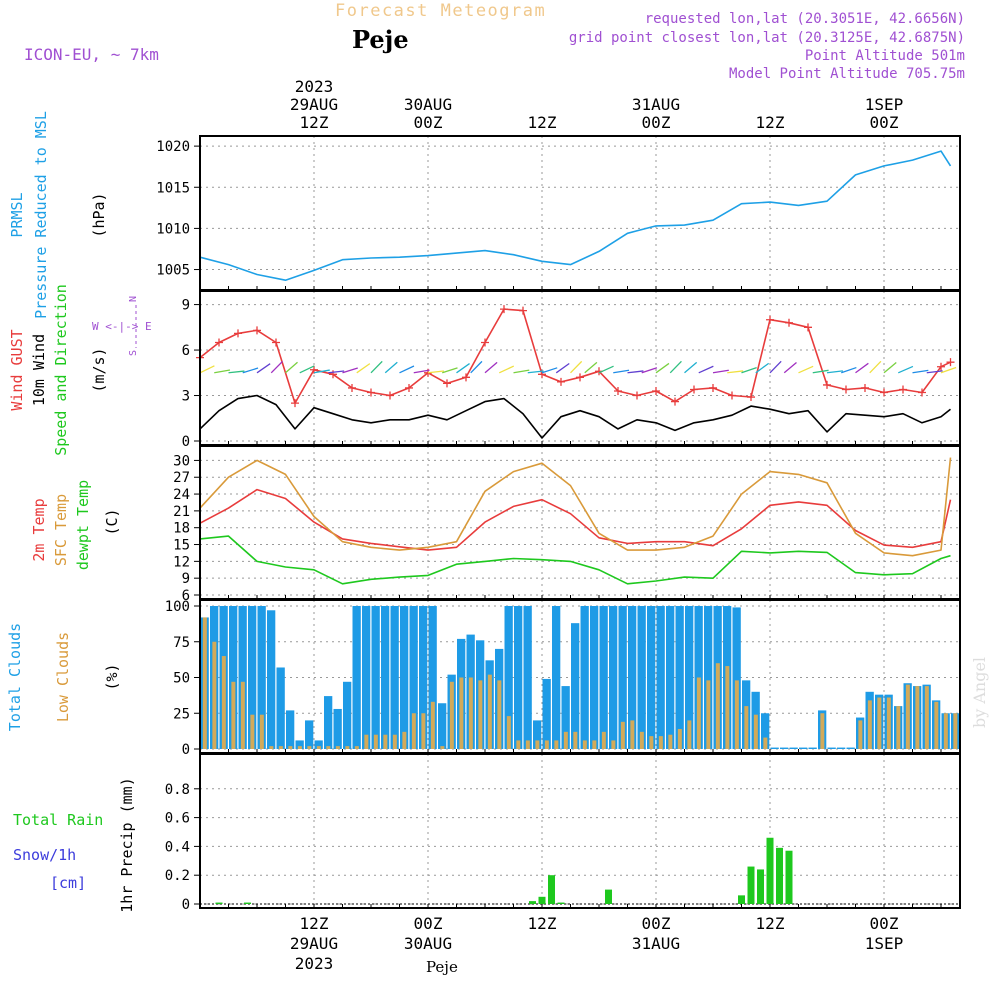 This screenshot has width=1000, height=1000. I want to click on top-time-label: 30AUG, so click(428, 104).